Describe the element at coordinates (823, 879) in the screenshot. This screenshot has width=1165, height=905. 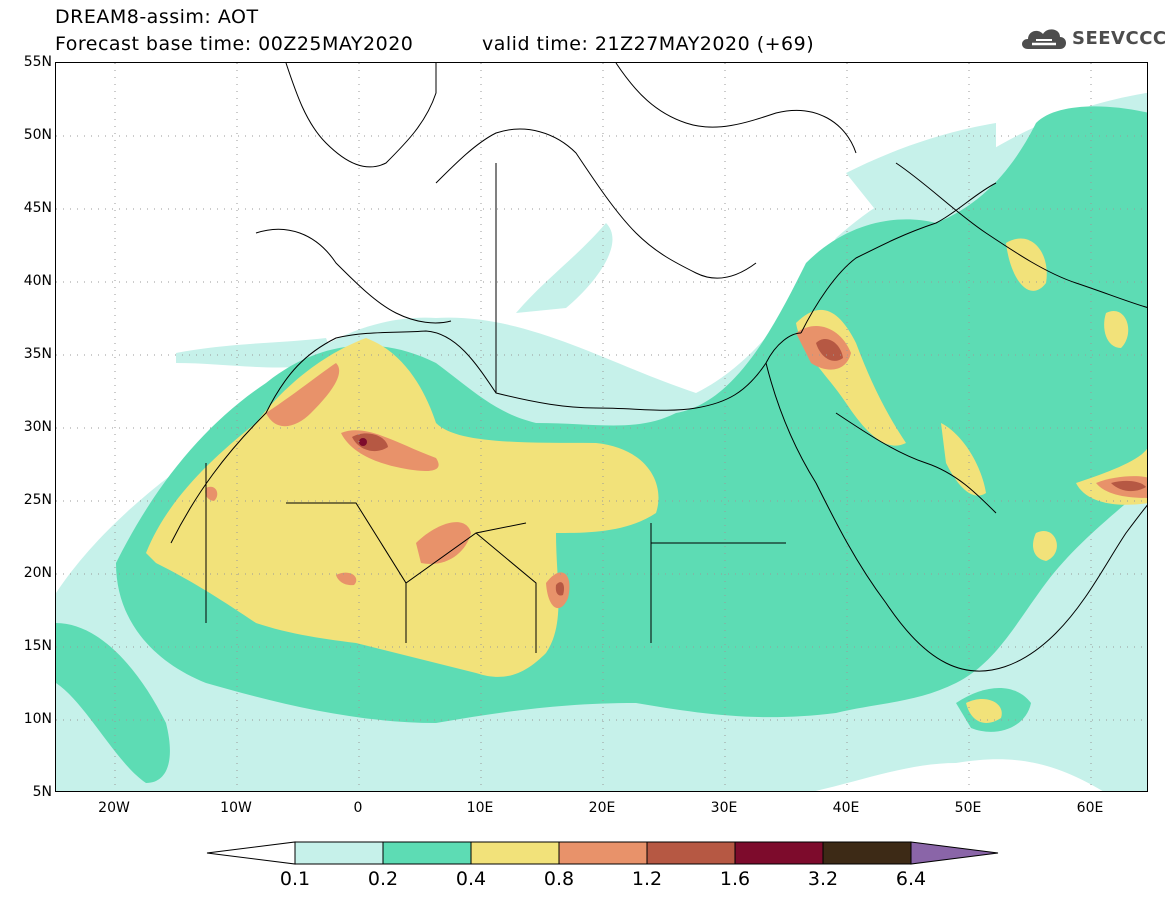
I see `colorbar-label-6: 3.2` at that location.